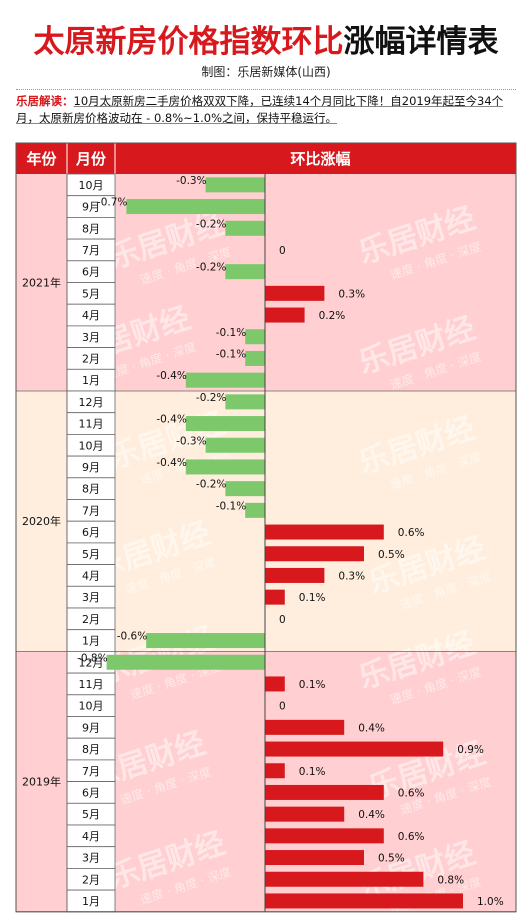  What do you see at coordinates (191, 441) in the screenshot?
I see `bar-value-label: -0.3%` at bounding box center [191, 441].